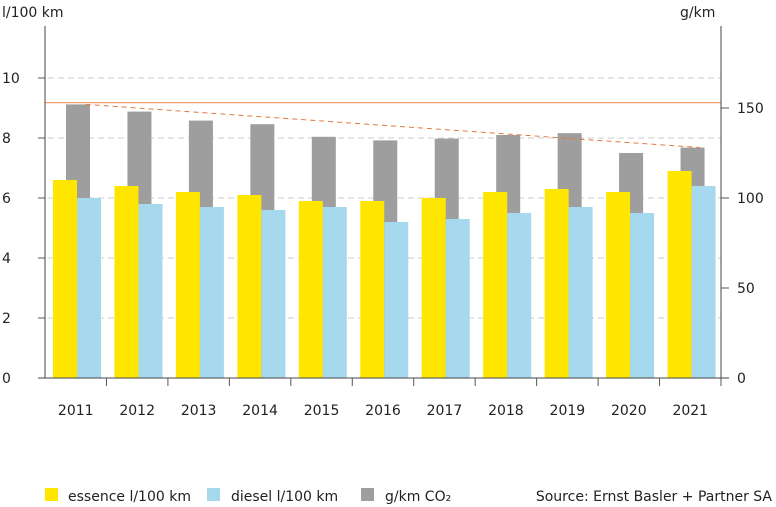  Describe the element at coordinates (629, 411) in the screenshot. I see `x-tick-label-2020: 2020` at that location.